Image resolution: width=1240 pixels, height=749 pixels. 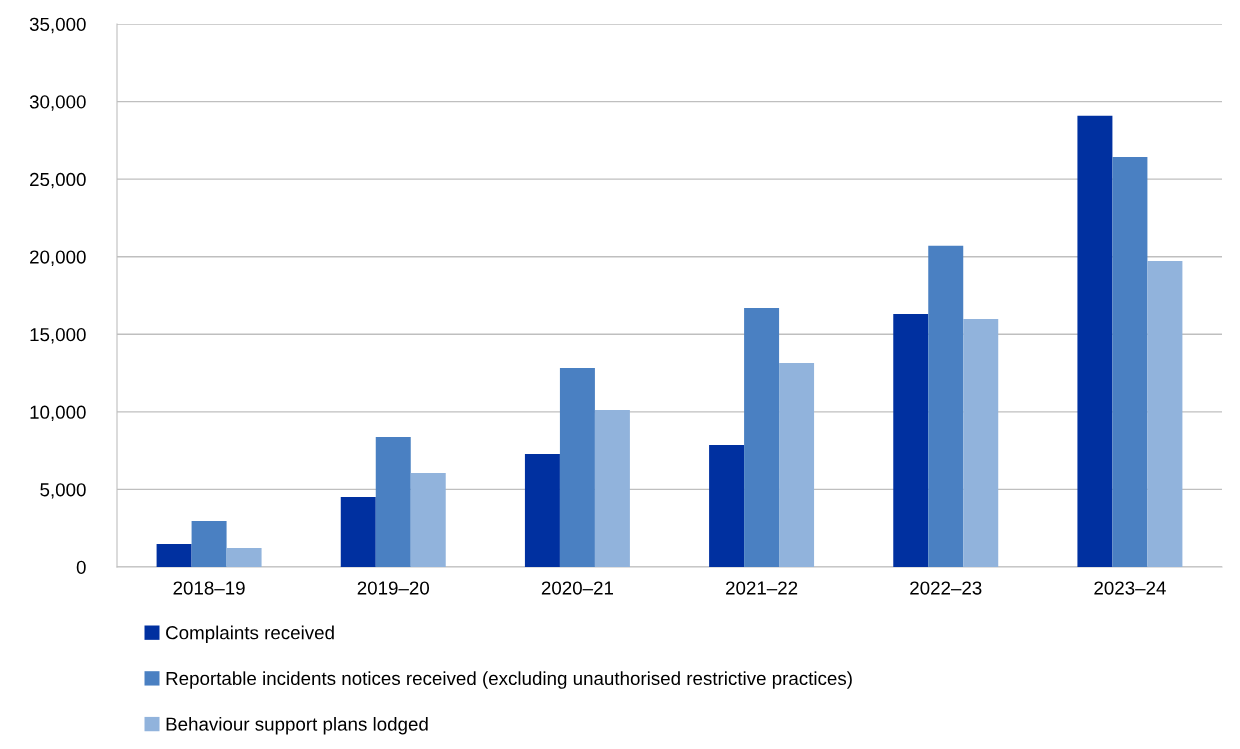 I want to click on x-tick-label: 2021–22, so click(x=762, y=588).